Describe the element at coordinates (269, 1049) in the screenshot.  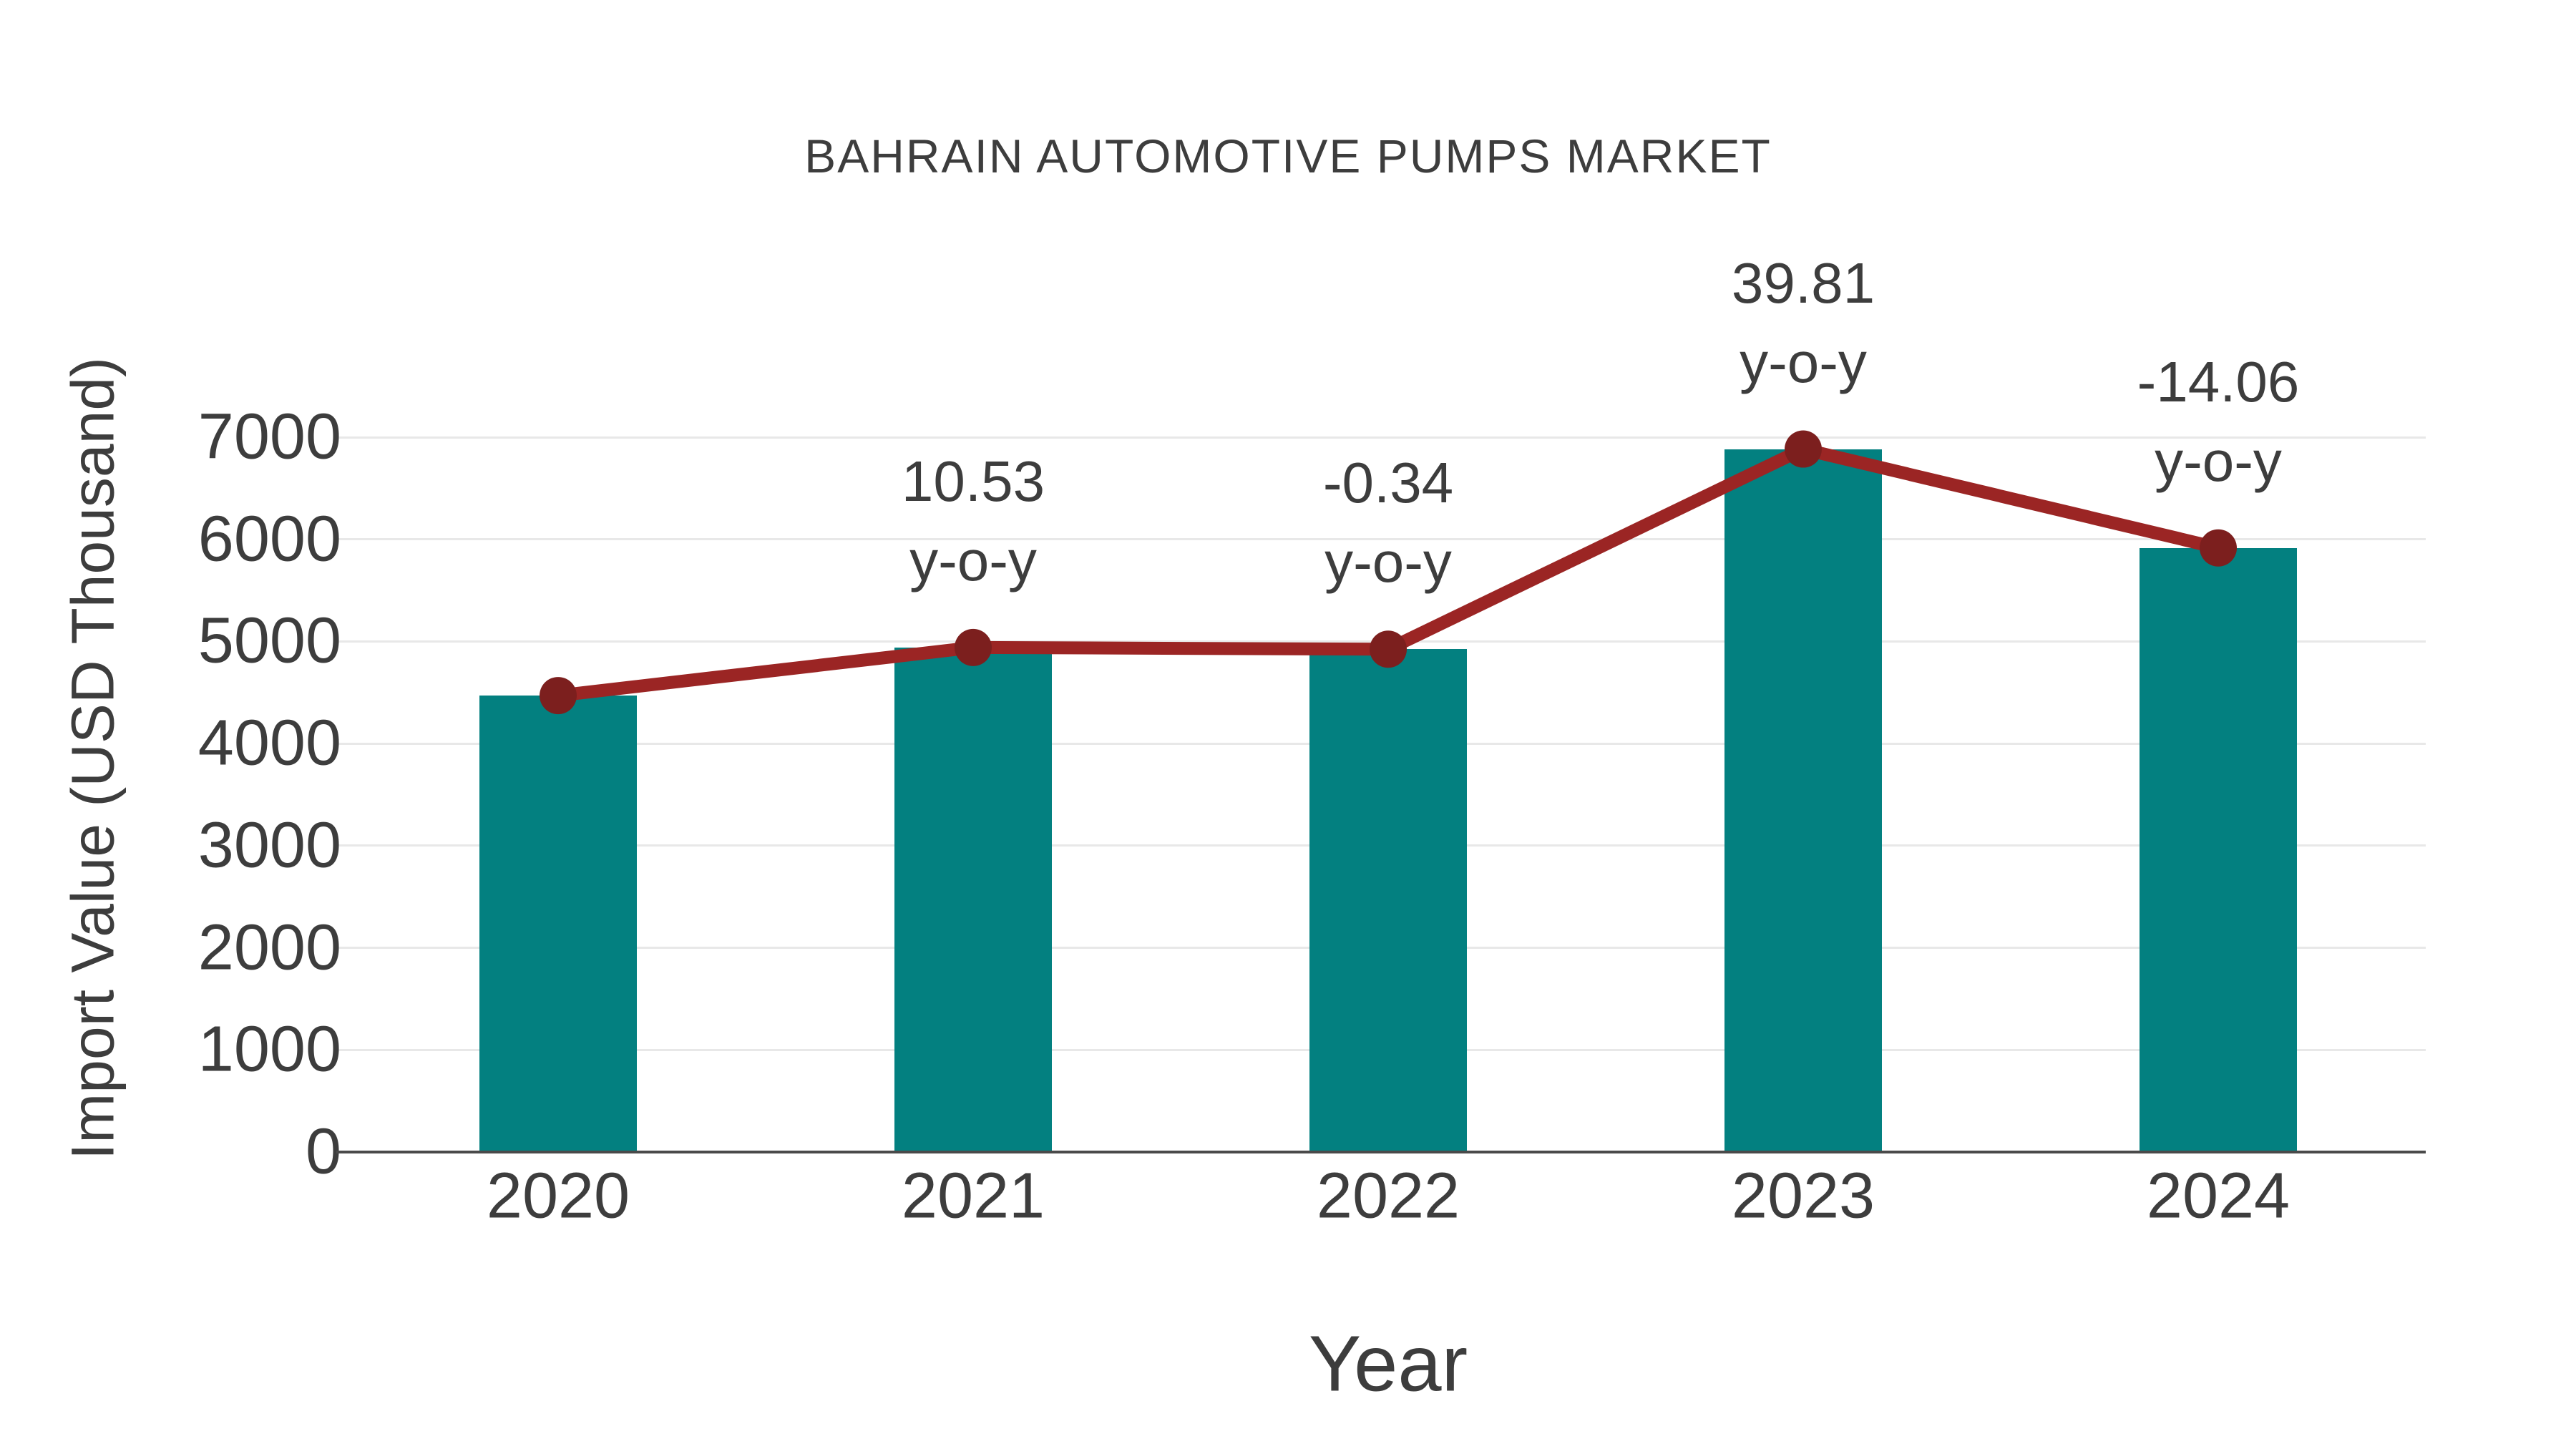
I see `y-tick-label: 1000` at that location.